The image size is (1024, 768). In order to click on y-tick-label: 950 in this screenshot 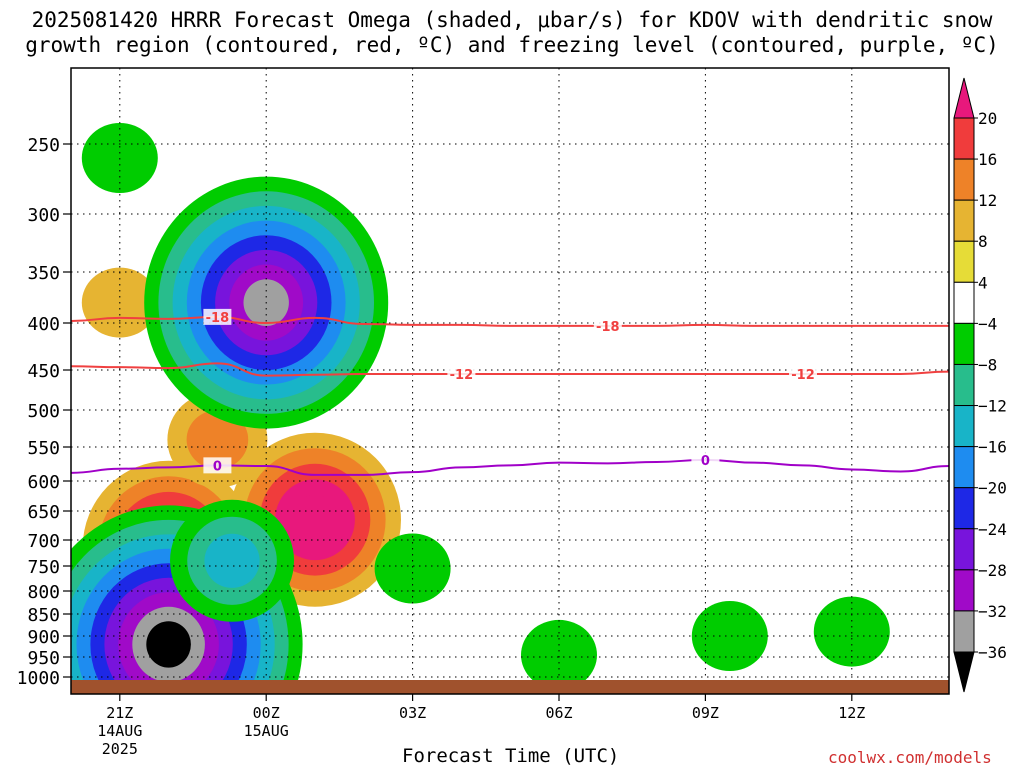, I will do `click(43, 658)`.